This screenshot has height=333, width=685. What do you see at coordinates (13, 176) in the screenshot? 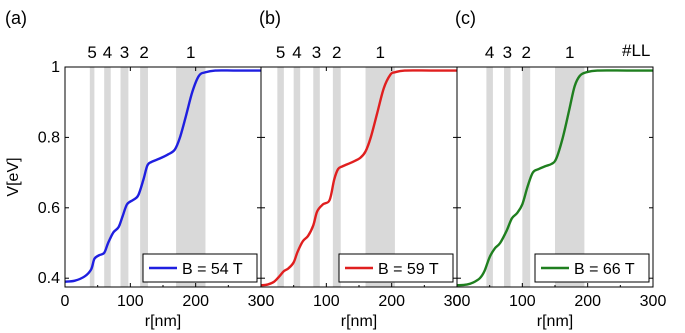
I see `y-axis-label: V[eV]` at bounding box center [13, 176].